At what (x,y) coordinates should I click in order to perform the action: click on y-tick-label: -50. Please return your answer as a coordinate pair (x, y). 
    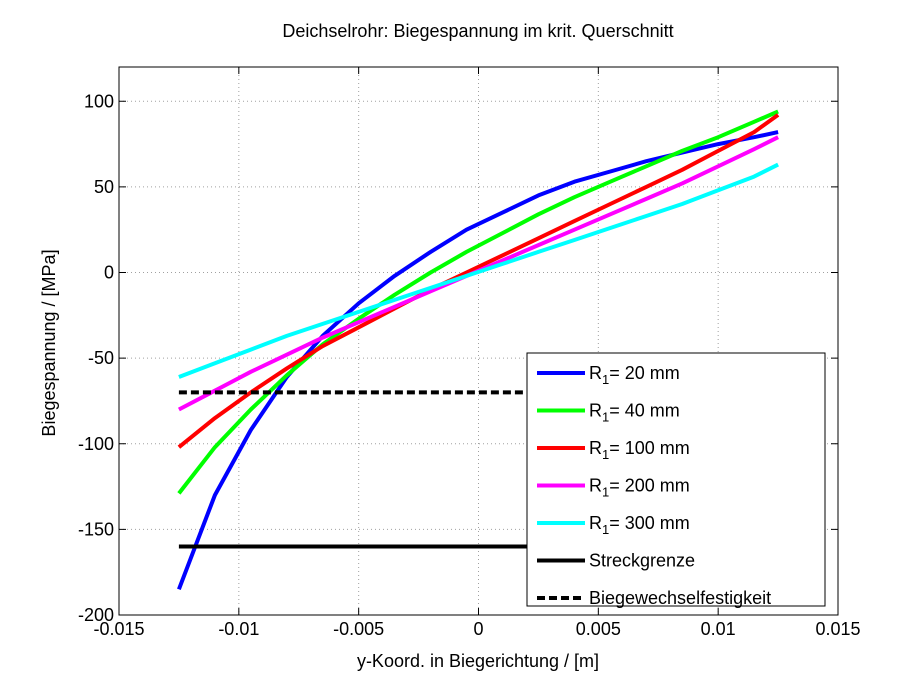
    Looking at the image, I should click on (101, 358).